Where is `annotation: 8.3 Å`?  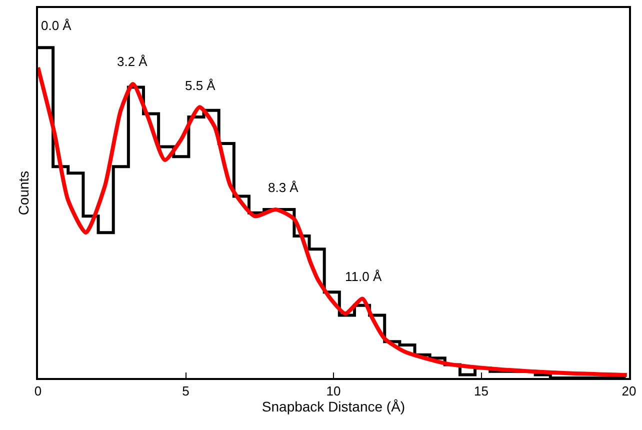
annotation: 8.3 Å is located at coordinates (283, 187).